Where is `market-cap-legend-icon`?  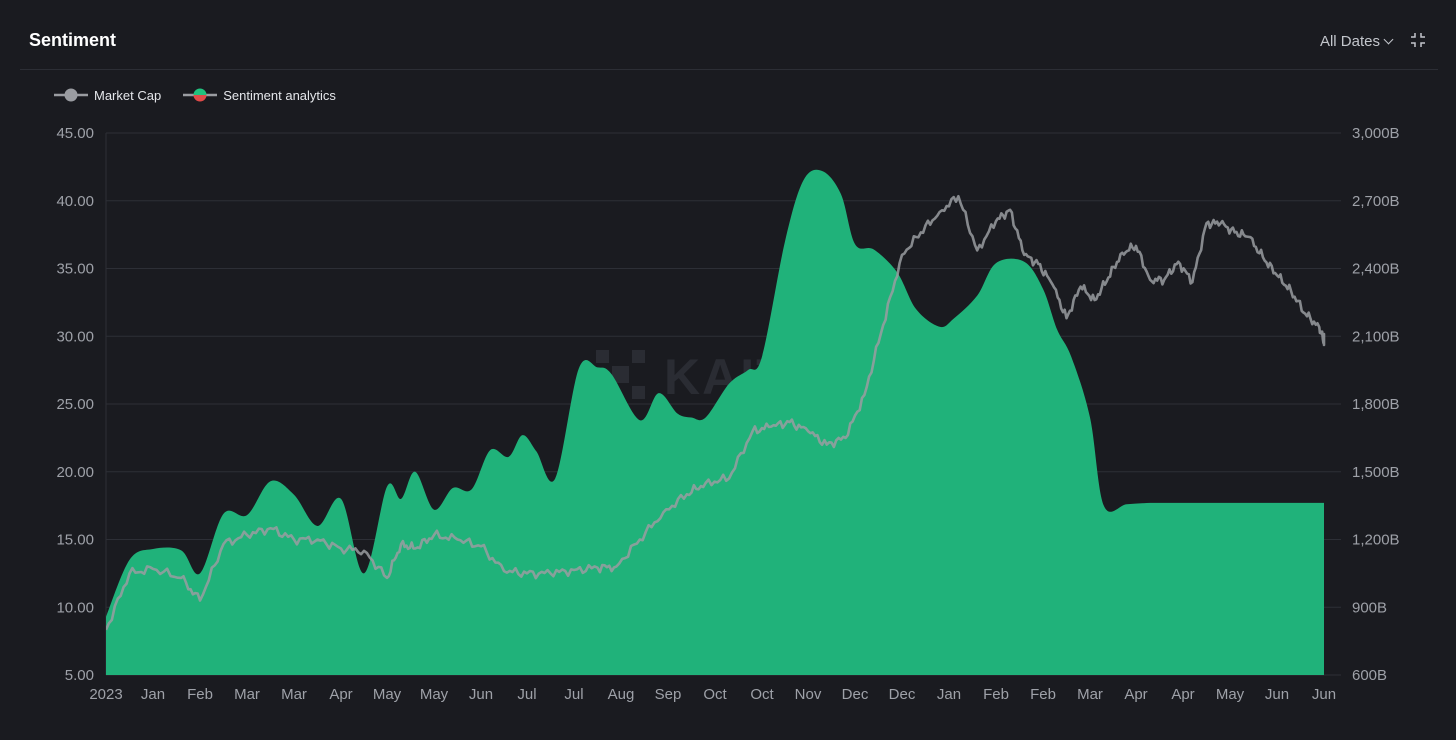
market-cap-legend-icon is located at coordinates (71, 95).